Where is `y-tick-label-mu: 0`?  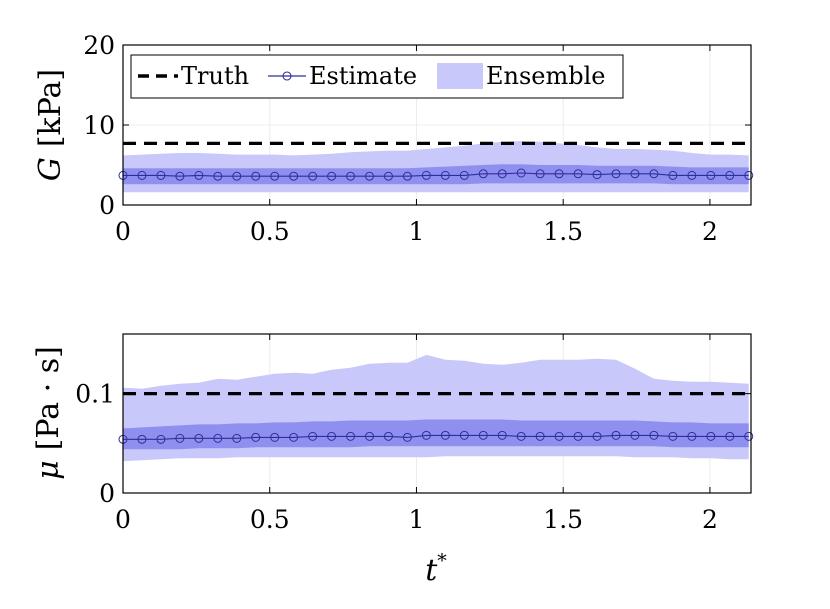 y-tick-label-mu: 0 is located at coordinates (107, 493).